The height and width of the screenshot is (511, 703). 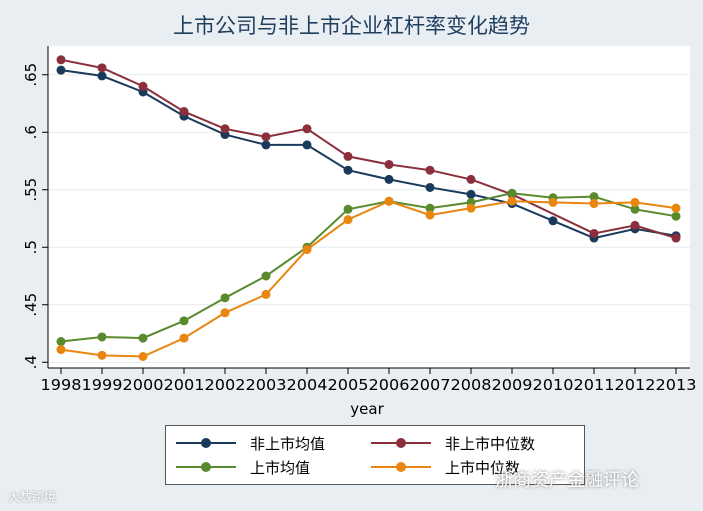 What do you see at coordinates (280, 467) in the screenshot?
I see `legend-label-2: 上市均值` at bounding box center [280, 467].